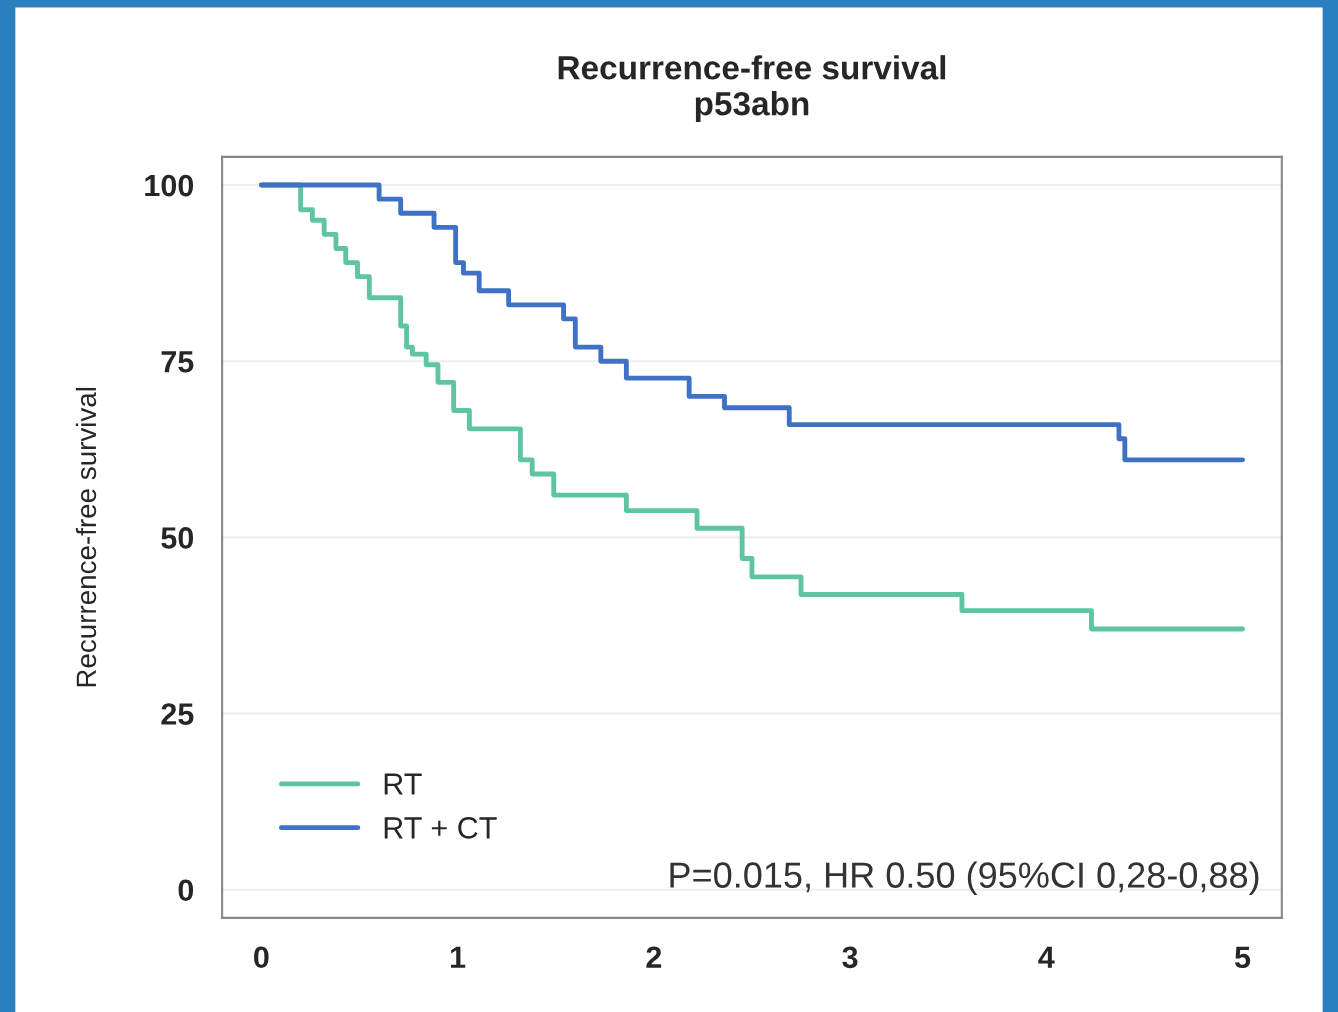 This screenshot has height=1012, width=1338. What do you see at coordinates (440, 828) in the screenshot?
I see `legend-label: RT + CT` at bounding box center [440, 828].